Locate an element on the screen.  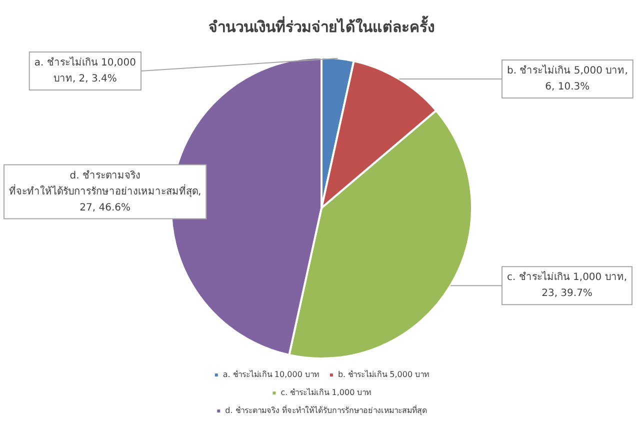
legend-label: d. ชำระตามจริง ที่จะทำให้ได้รับการรักษาอย่างเหมาะสมที่สุด is located at coordinates (326, 410).